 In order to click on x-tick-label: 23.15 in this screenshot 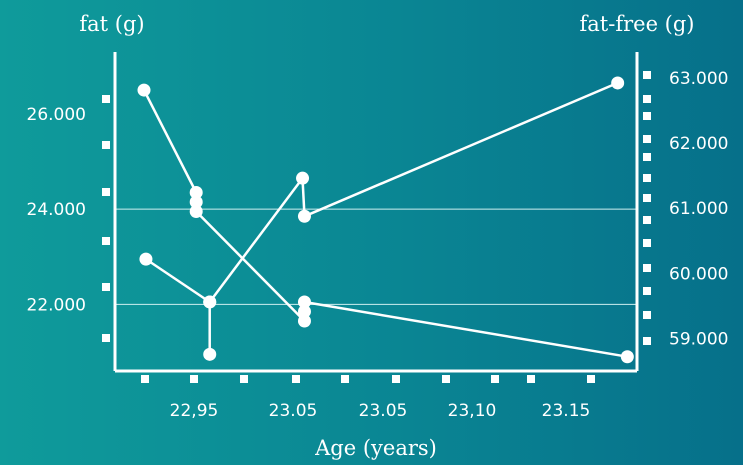, I will do `click(566, 411)`.